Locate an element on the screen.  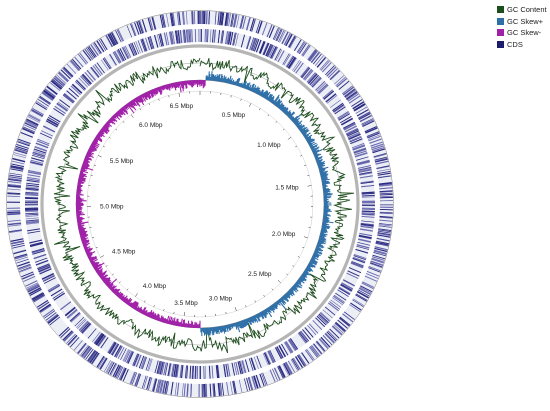
legend-item-cds: CDS is located at coordinates (523, 44).